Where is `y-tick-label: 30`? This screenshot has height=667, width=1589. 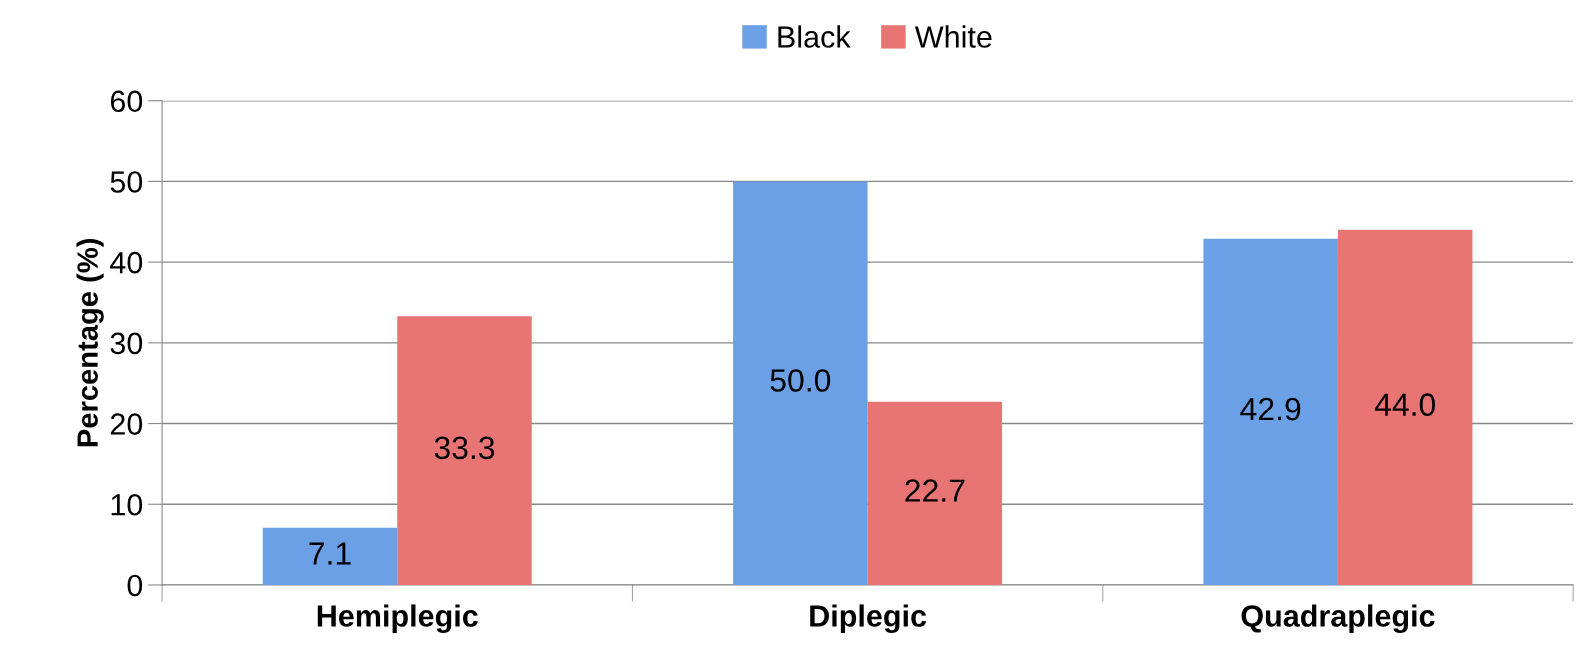
y-tick-label: 30 is located at coordinates (126, 343).